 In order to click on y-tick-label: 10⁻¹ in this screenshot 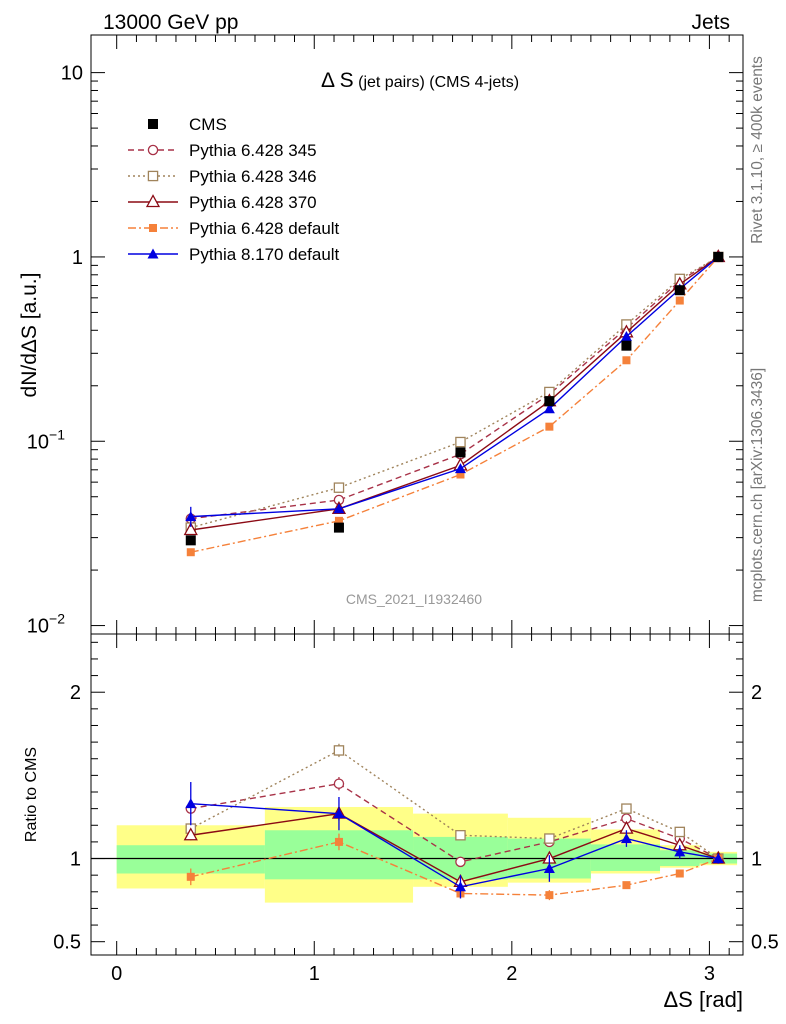, I will do `click(46, 439)`.